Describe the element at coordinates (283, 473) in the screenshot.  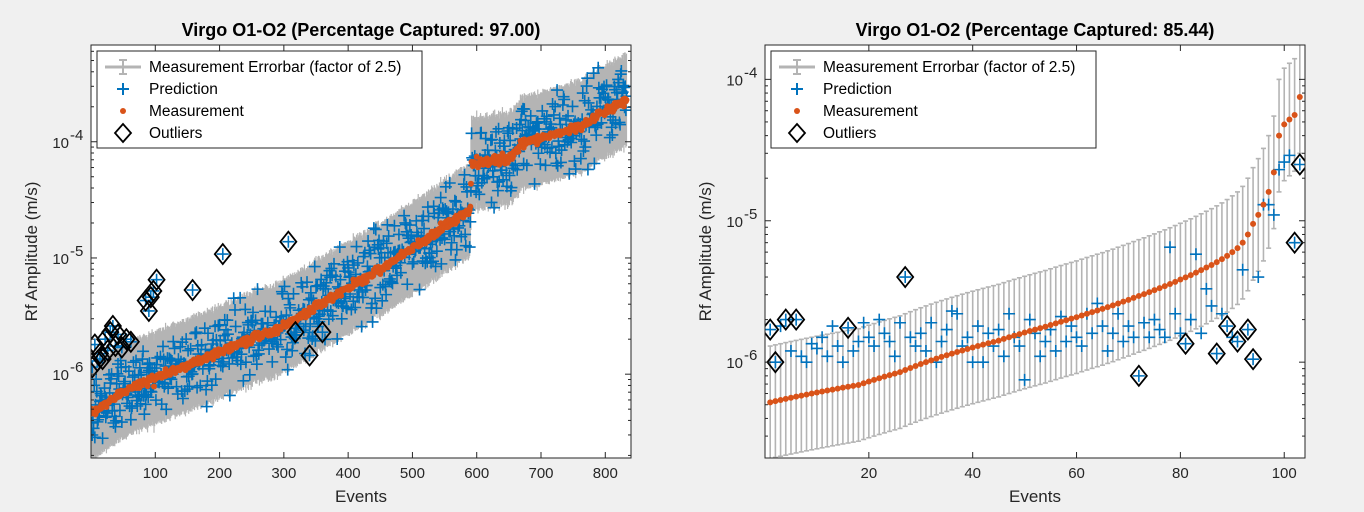
I see `x-tick-label: 300` at that location.